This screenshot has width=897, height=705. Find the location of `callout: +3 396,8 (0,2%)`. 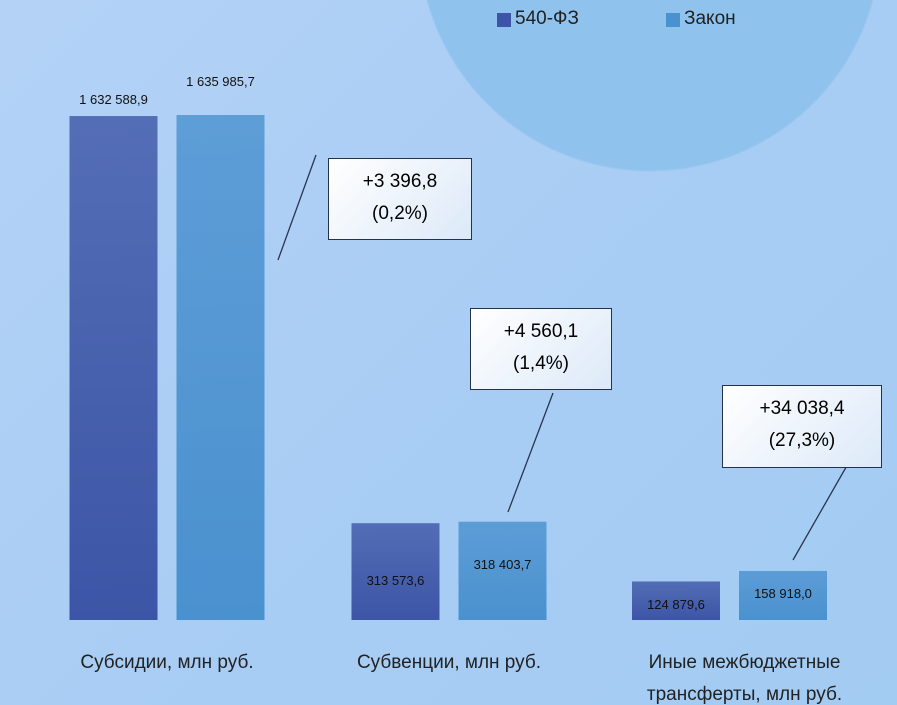

callout: +3 396,8 (0,2%) is located at coordinates (400, 199).